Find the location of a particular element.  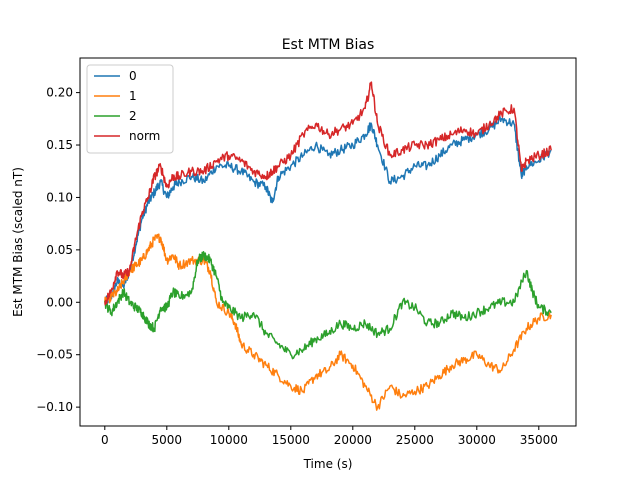

legend: 0 1 2 norm is located at coordinates (130, 109).